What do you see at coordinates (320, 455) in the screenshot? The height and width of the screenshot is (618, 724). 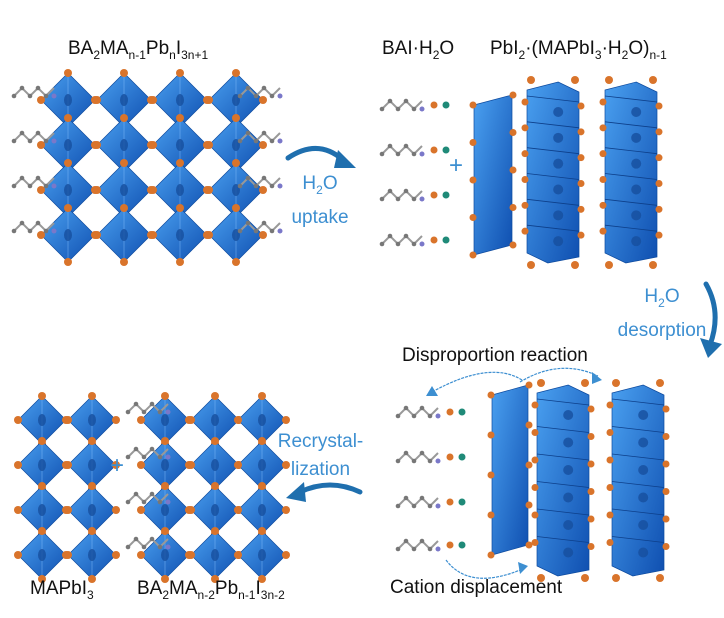 I see `label-recrystallization: Recrystal-lization` at bounding box center [320, 455].